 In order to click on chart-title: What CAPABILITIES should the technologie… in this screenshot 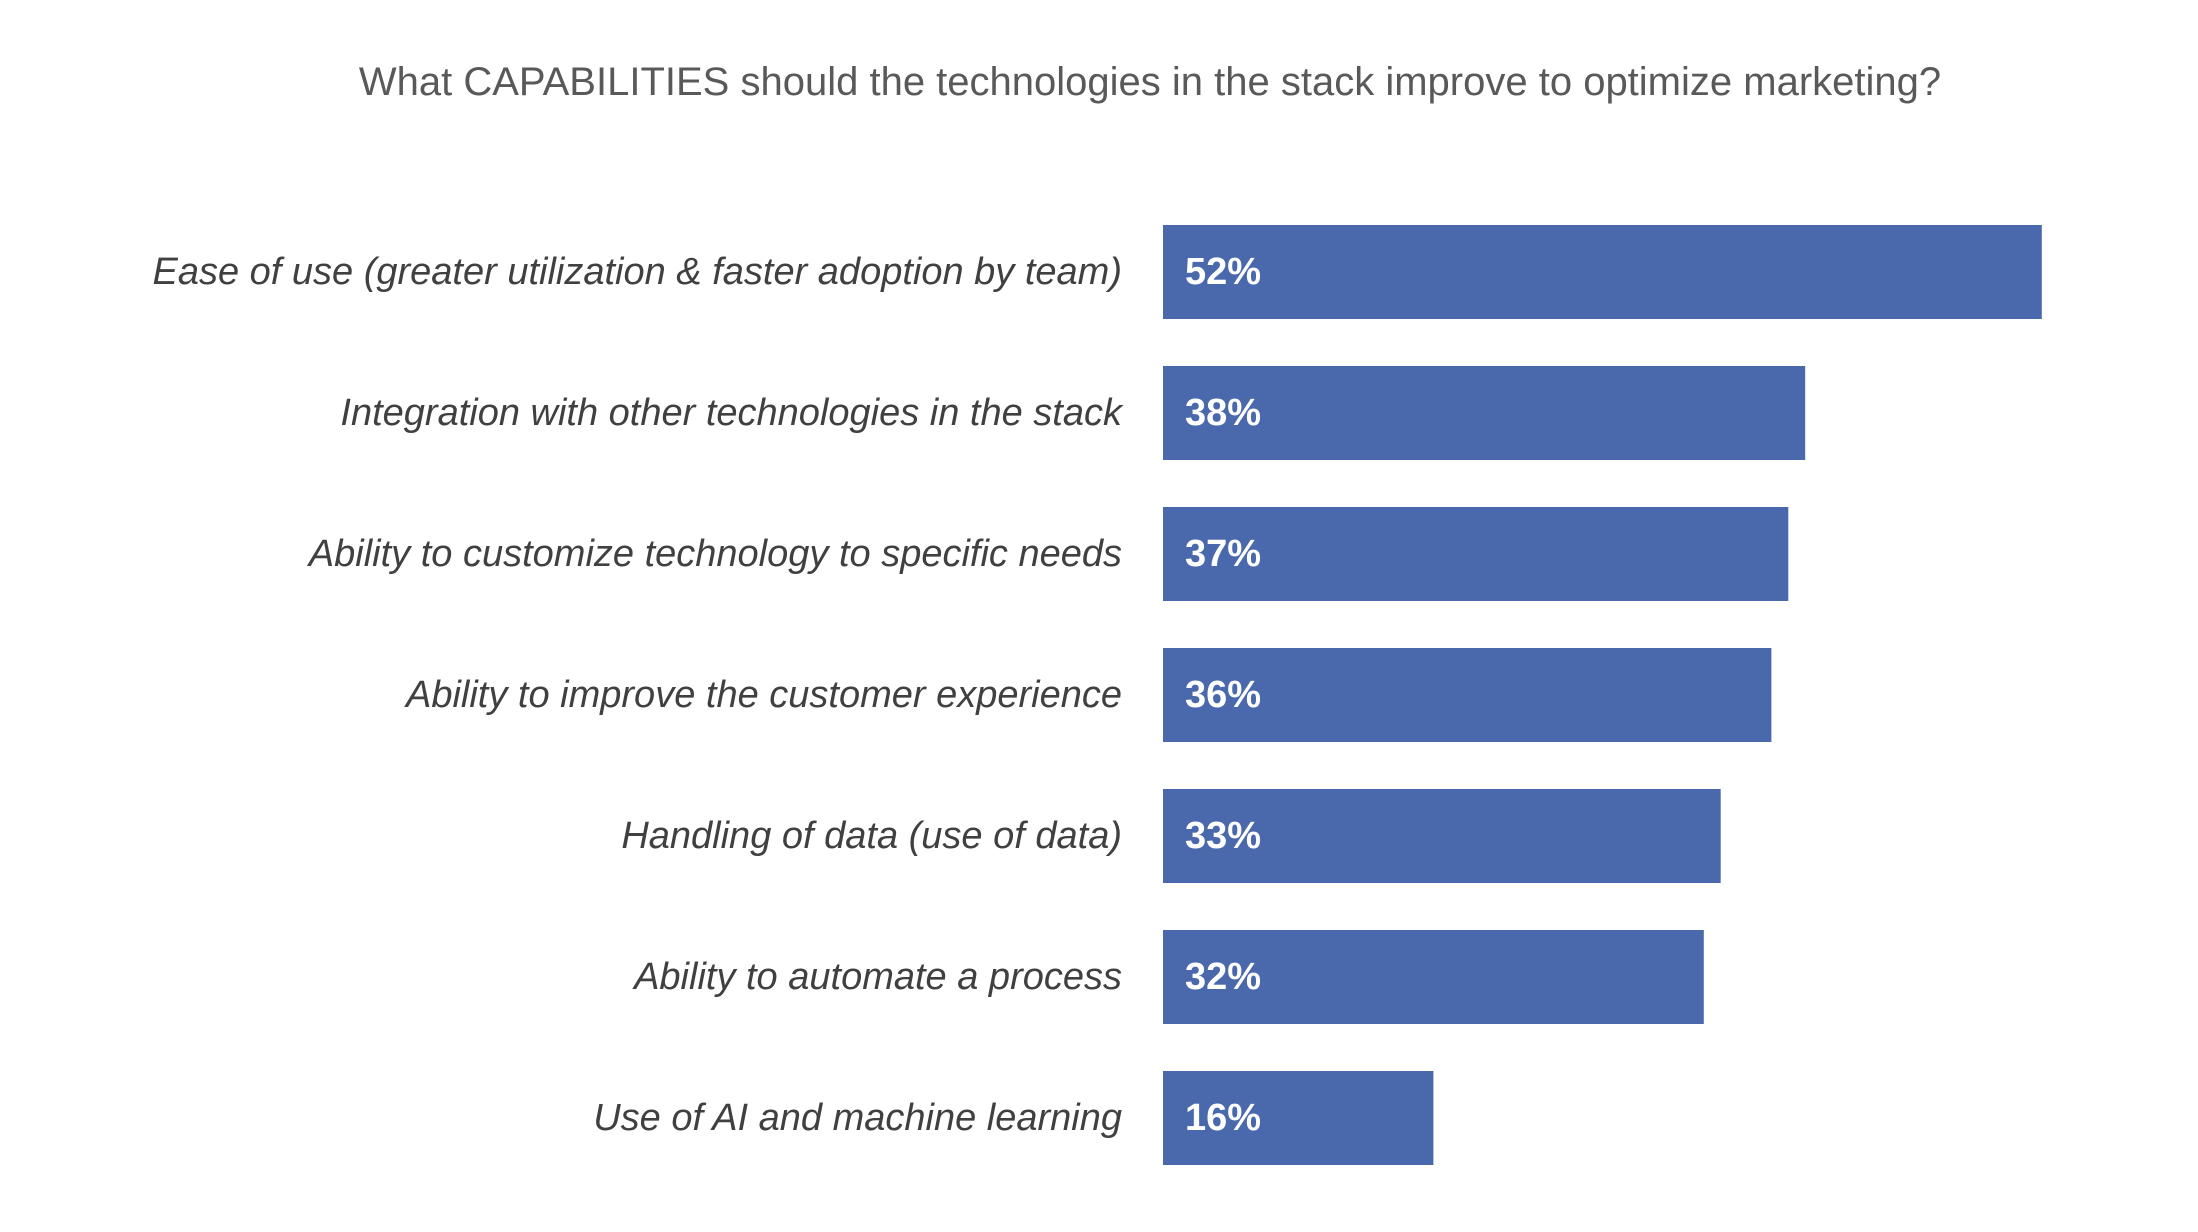, I will do `click(1150, 82)`.